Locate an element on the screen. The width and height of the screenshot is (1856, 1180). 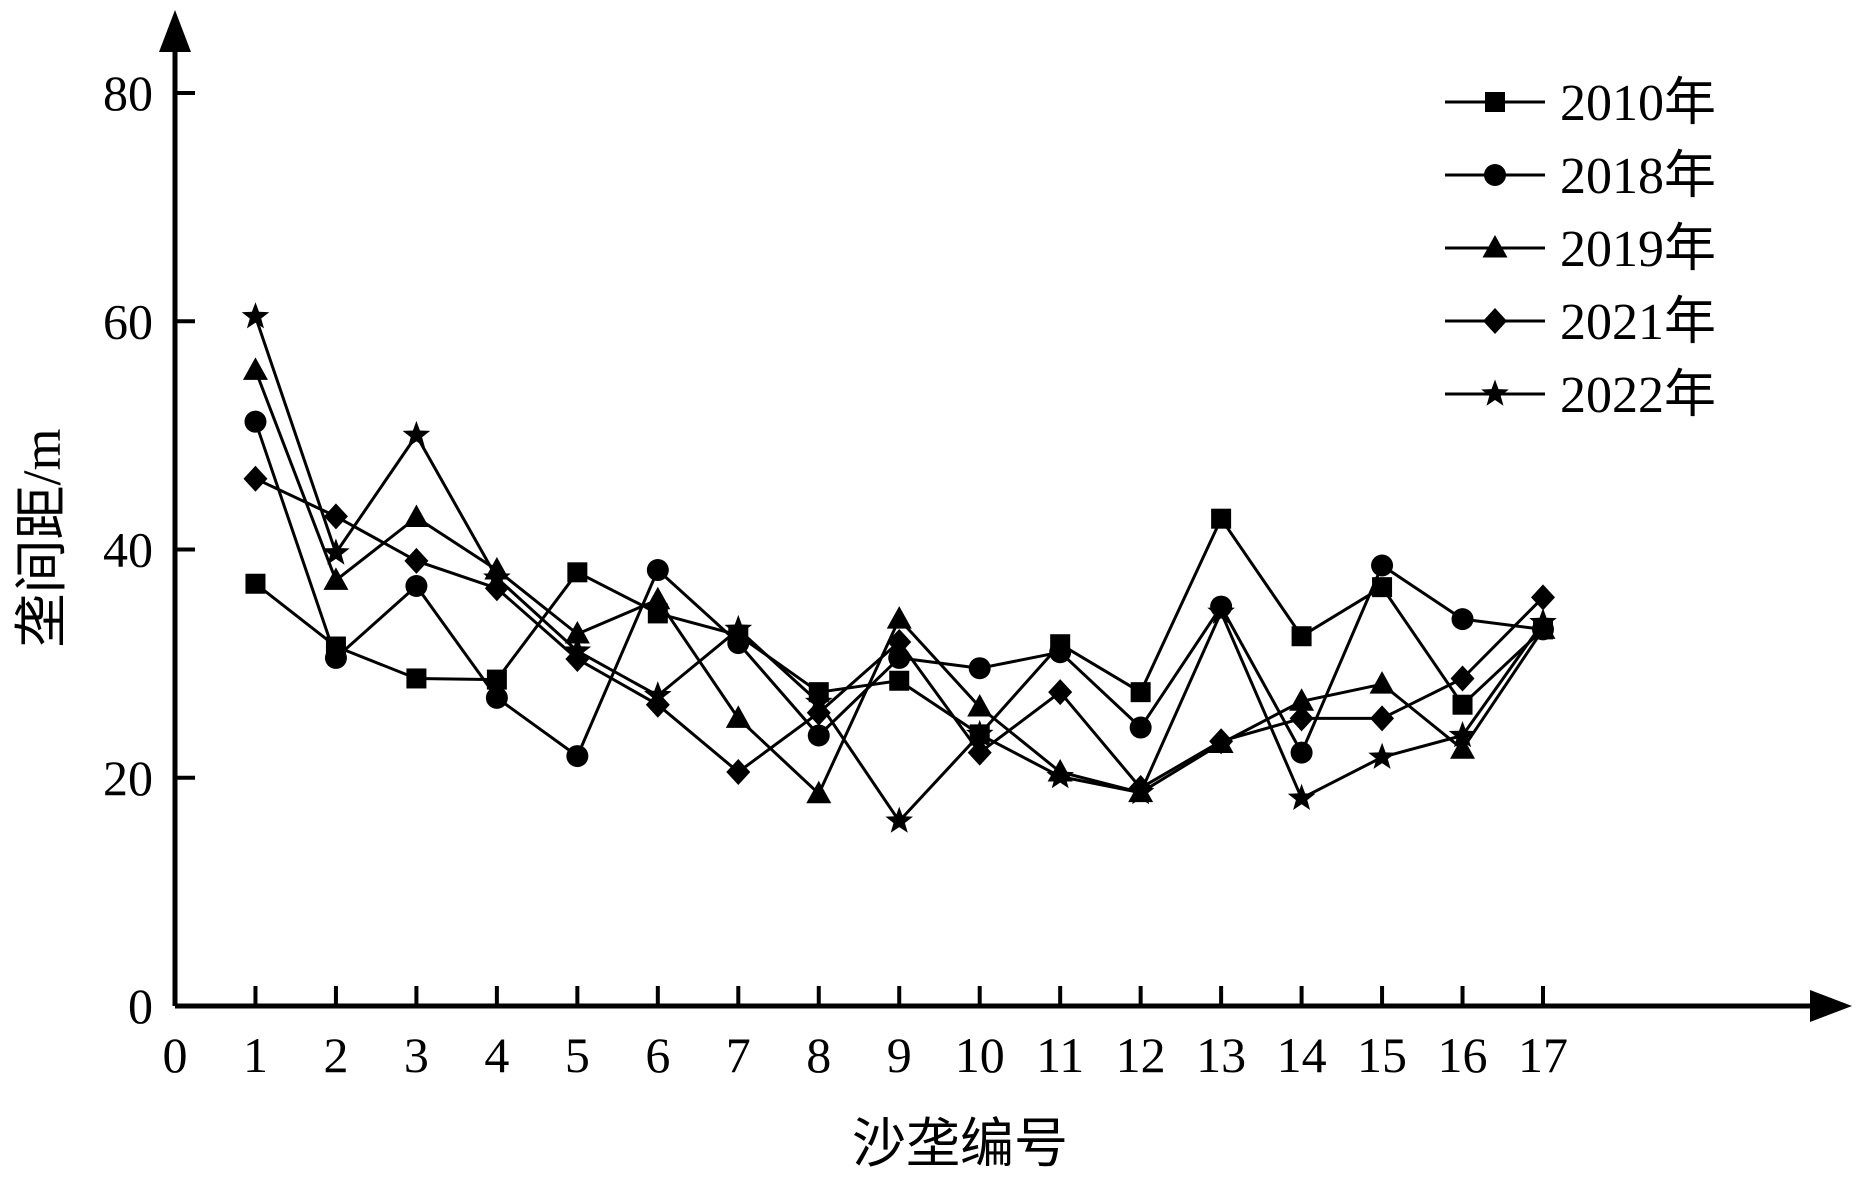
x-axis-ticks: 0 1 2 3 4 5 6 7 8 9 10 11 12 13 14 15 16 17 is located at coordinates (865, 1034).